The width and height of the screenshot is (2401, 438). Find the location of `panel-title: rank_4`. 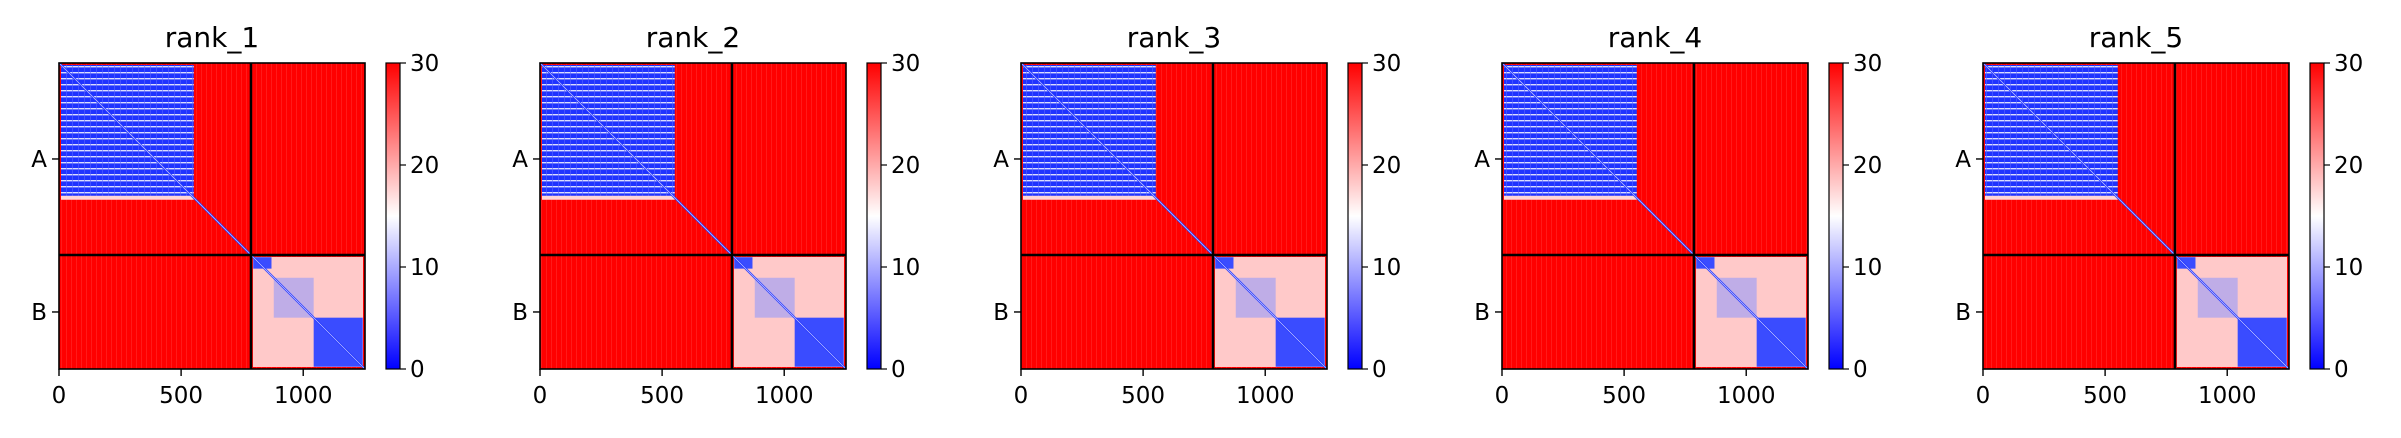

panel-title: rank_4 is located at coordinates (1655, 37).